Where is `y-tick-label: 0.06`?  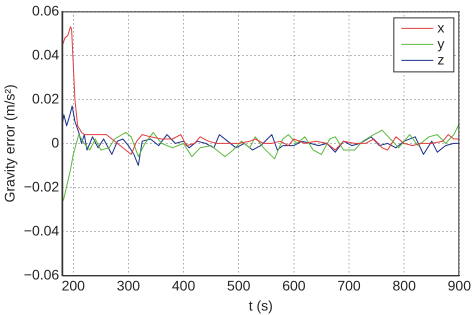 y-tick-label: 0.06 is located at coordinates (46, 10).